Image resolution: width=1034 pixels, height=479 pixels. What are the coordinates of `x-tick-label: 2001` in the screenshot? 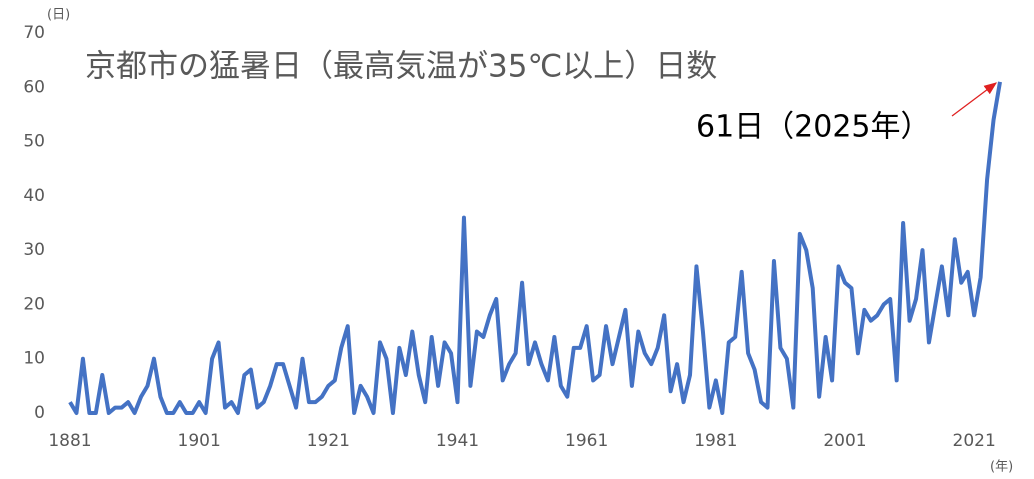 It's located at (844, 441).